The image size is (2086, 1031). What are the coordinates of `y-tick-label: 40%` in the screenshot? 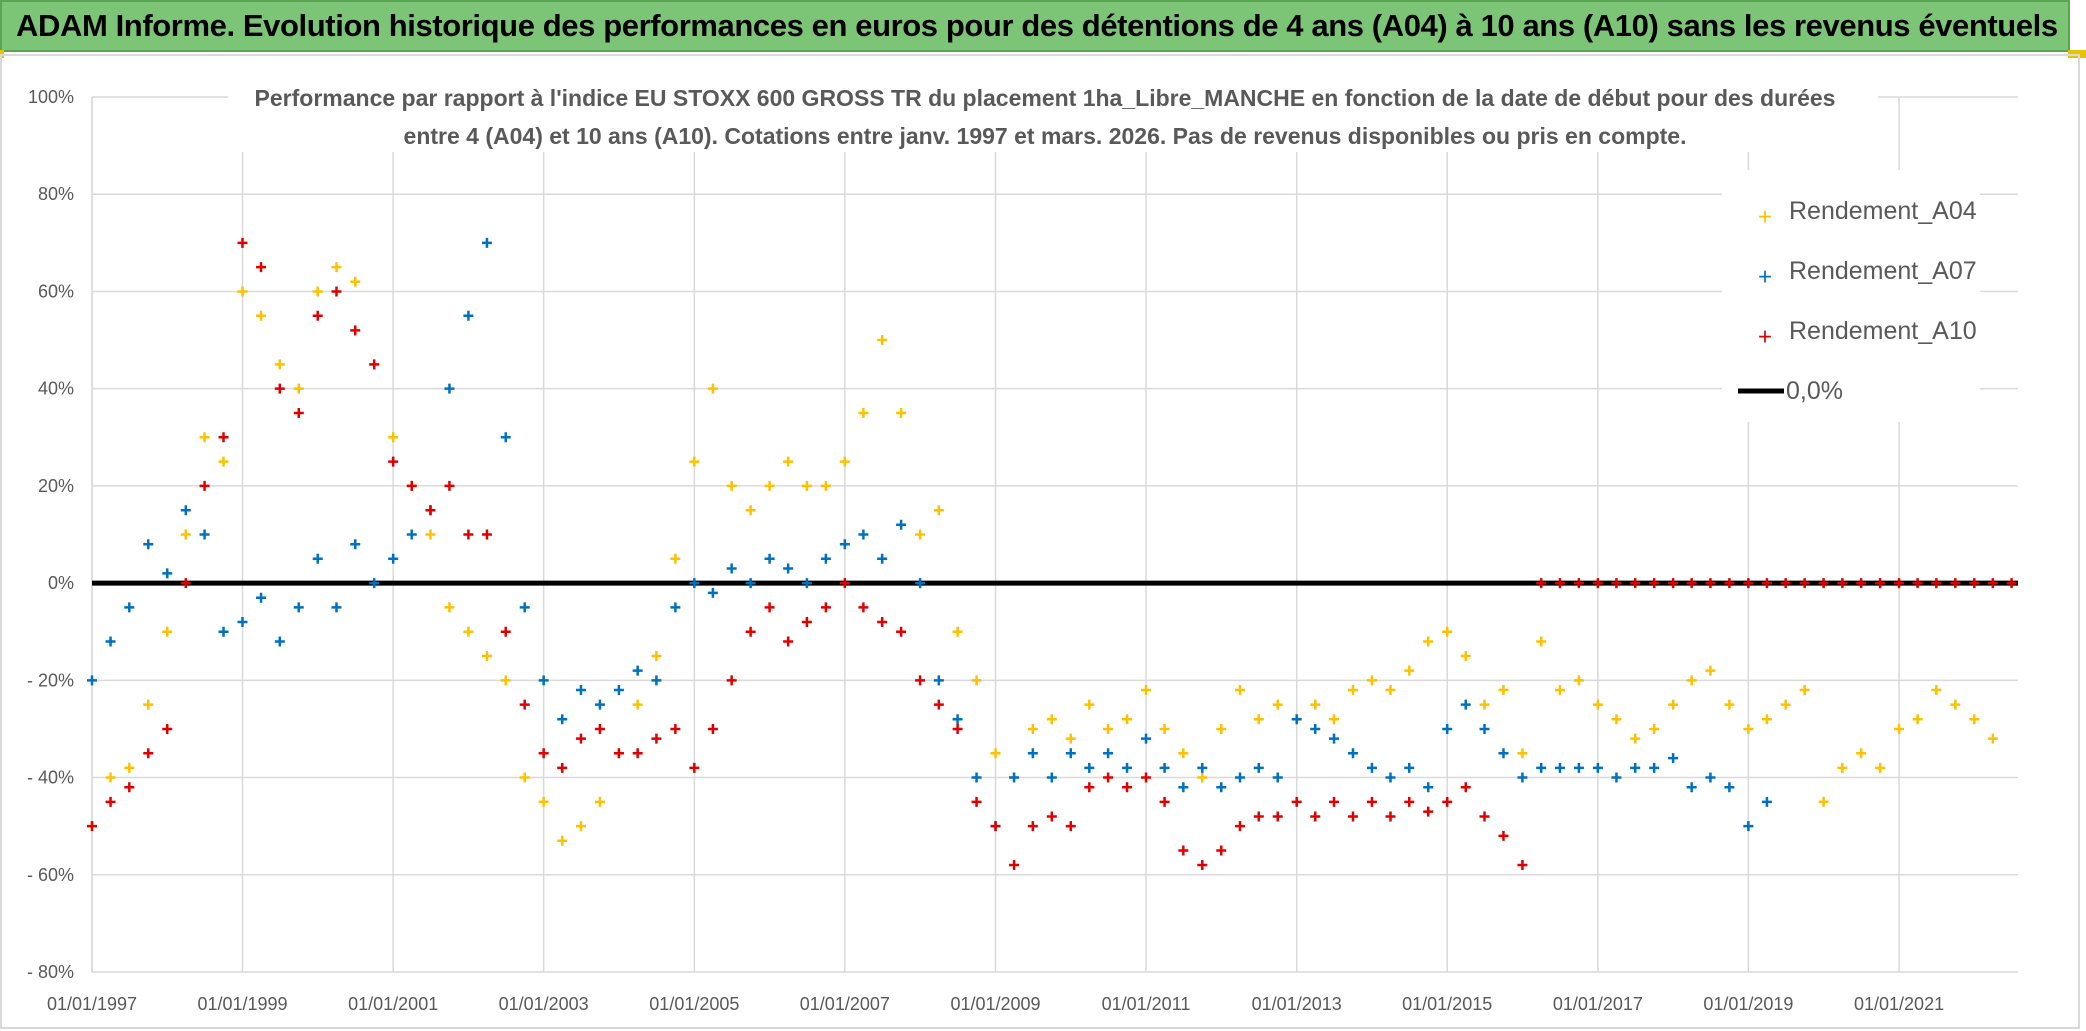 It's located at (56, 389).